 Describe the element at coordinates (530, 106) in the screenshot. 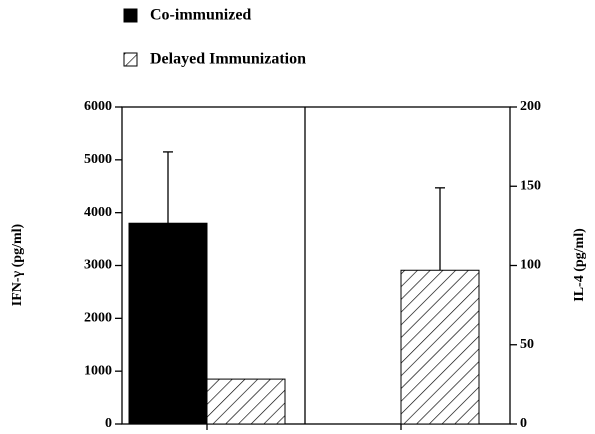

I see `y2-tick-label: 200` at that location.